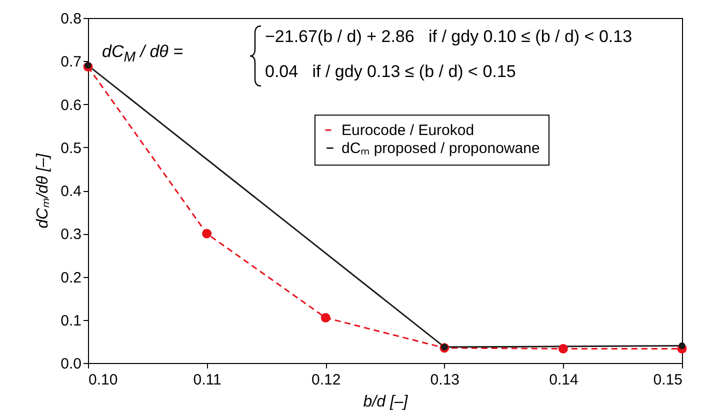  I want to click on annotation: −21.67(b / d) + 2.86 if / gdy 0.10 ≤ (b / d) < 0.13, so click(448, 37).